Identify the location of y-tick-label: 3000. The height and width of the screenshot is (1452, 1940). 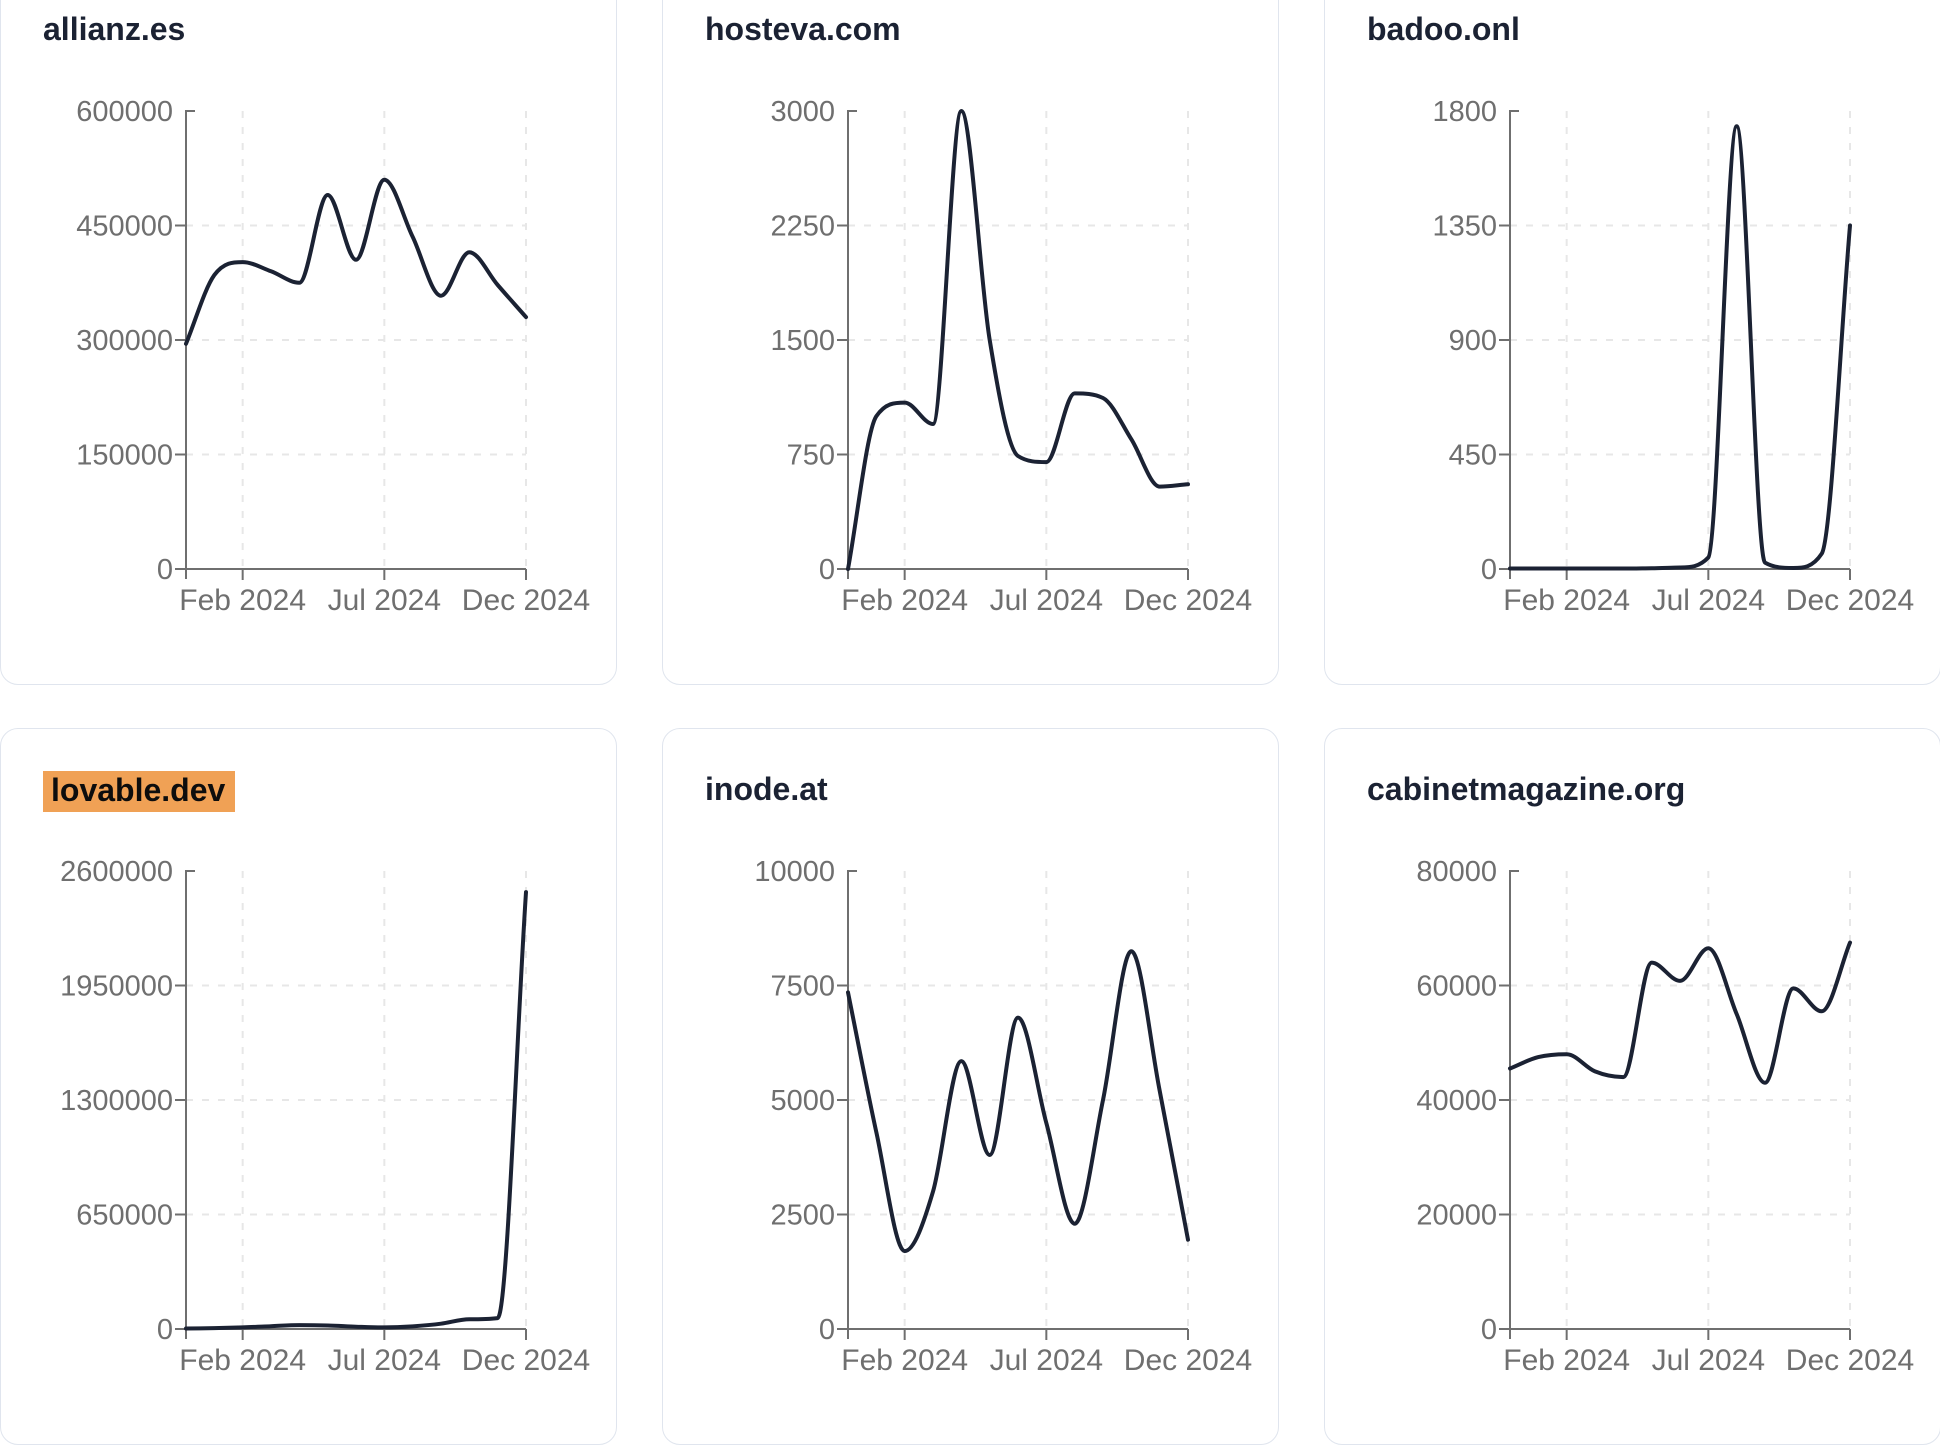
(802, 112).